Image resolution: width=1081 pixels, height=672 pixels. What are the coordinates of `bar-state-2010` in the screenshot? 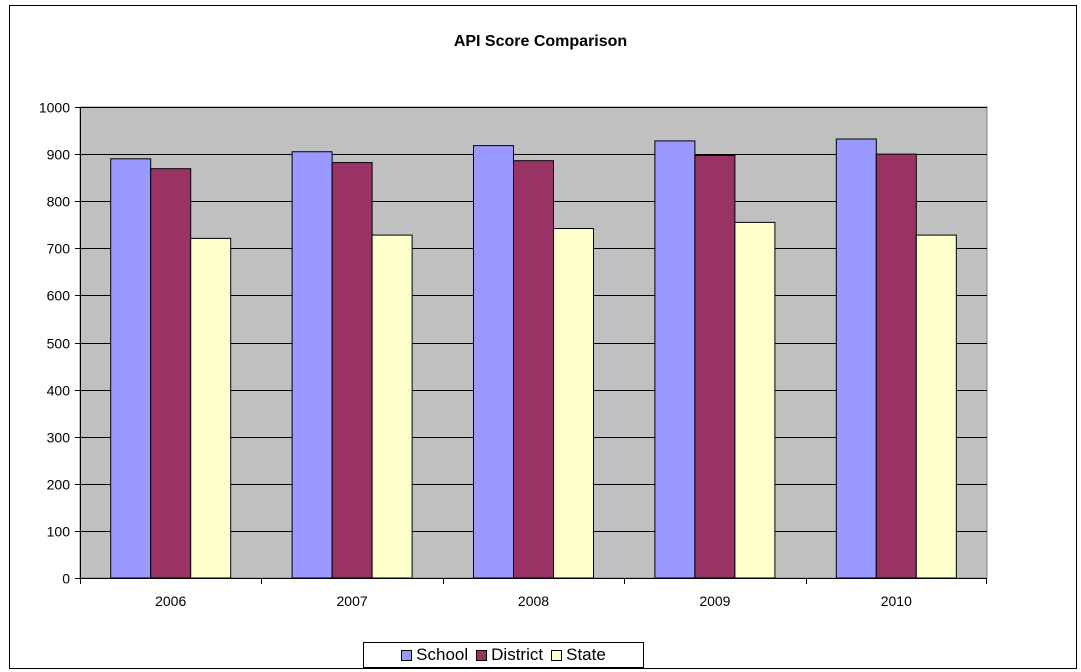 It's located at (936, 406).